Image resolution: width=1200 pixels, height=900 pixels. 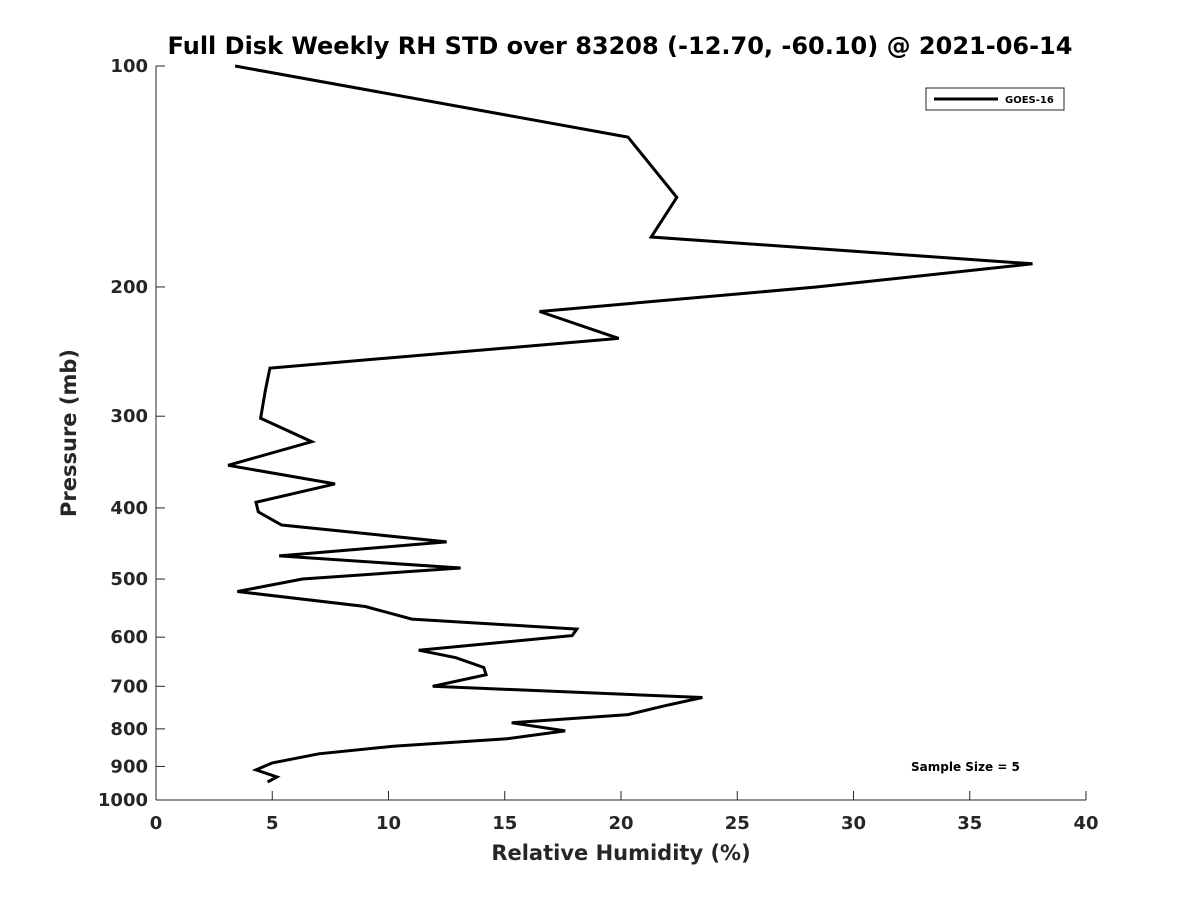 What do you see at coordinates (388, 823) in the screenshot?
I see `x-tick-label: 10` at bounding box center [388, 823].